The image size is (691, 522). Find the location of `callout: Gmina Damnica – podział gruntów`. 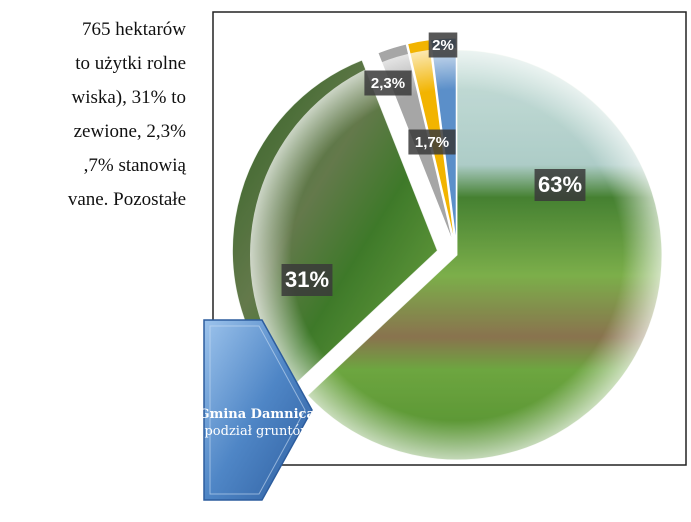

callout: Gmina Damnica – podział gruntów is located at coordinates (262, 410).